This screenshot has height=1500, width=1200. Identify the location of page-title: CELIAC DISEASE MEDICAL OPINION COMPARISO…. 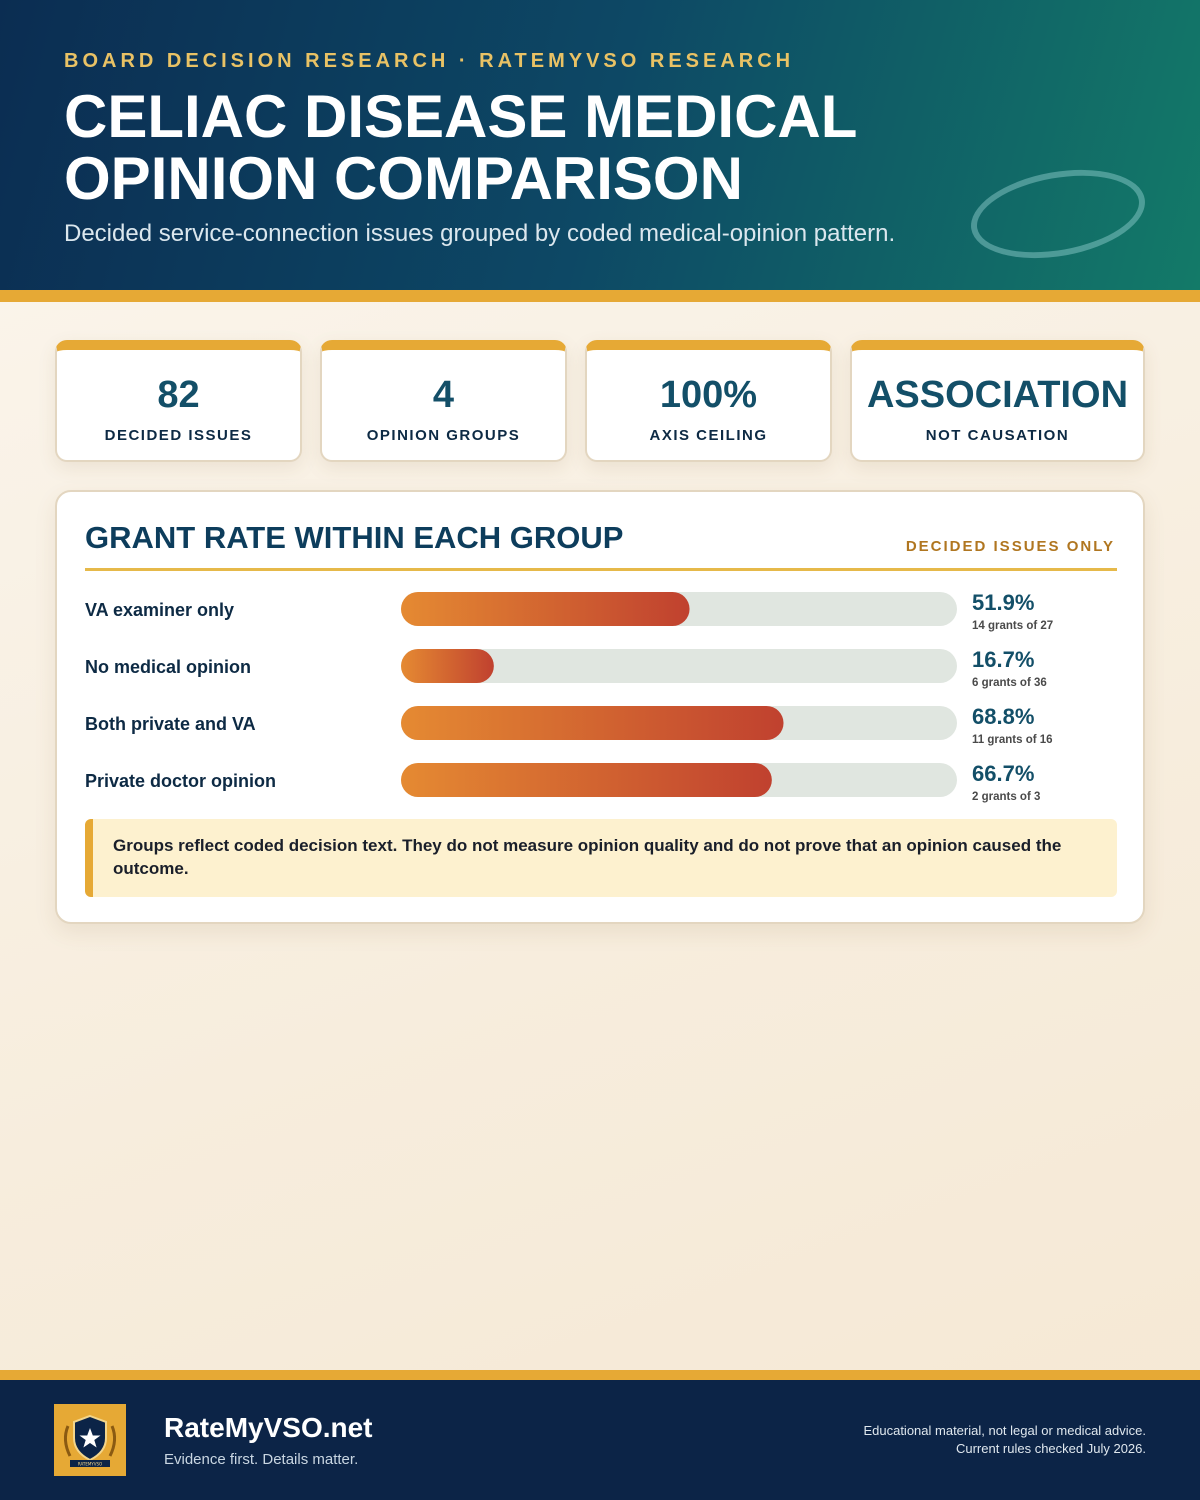
(460, 147).